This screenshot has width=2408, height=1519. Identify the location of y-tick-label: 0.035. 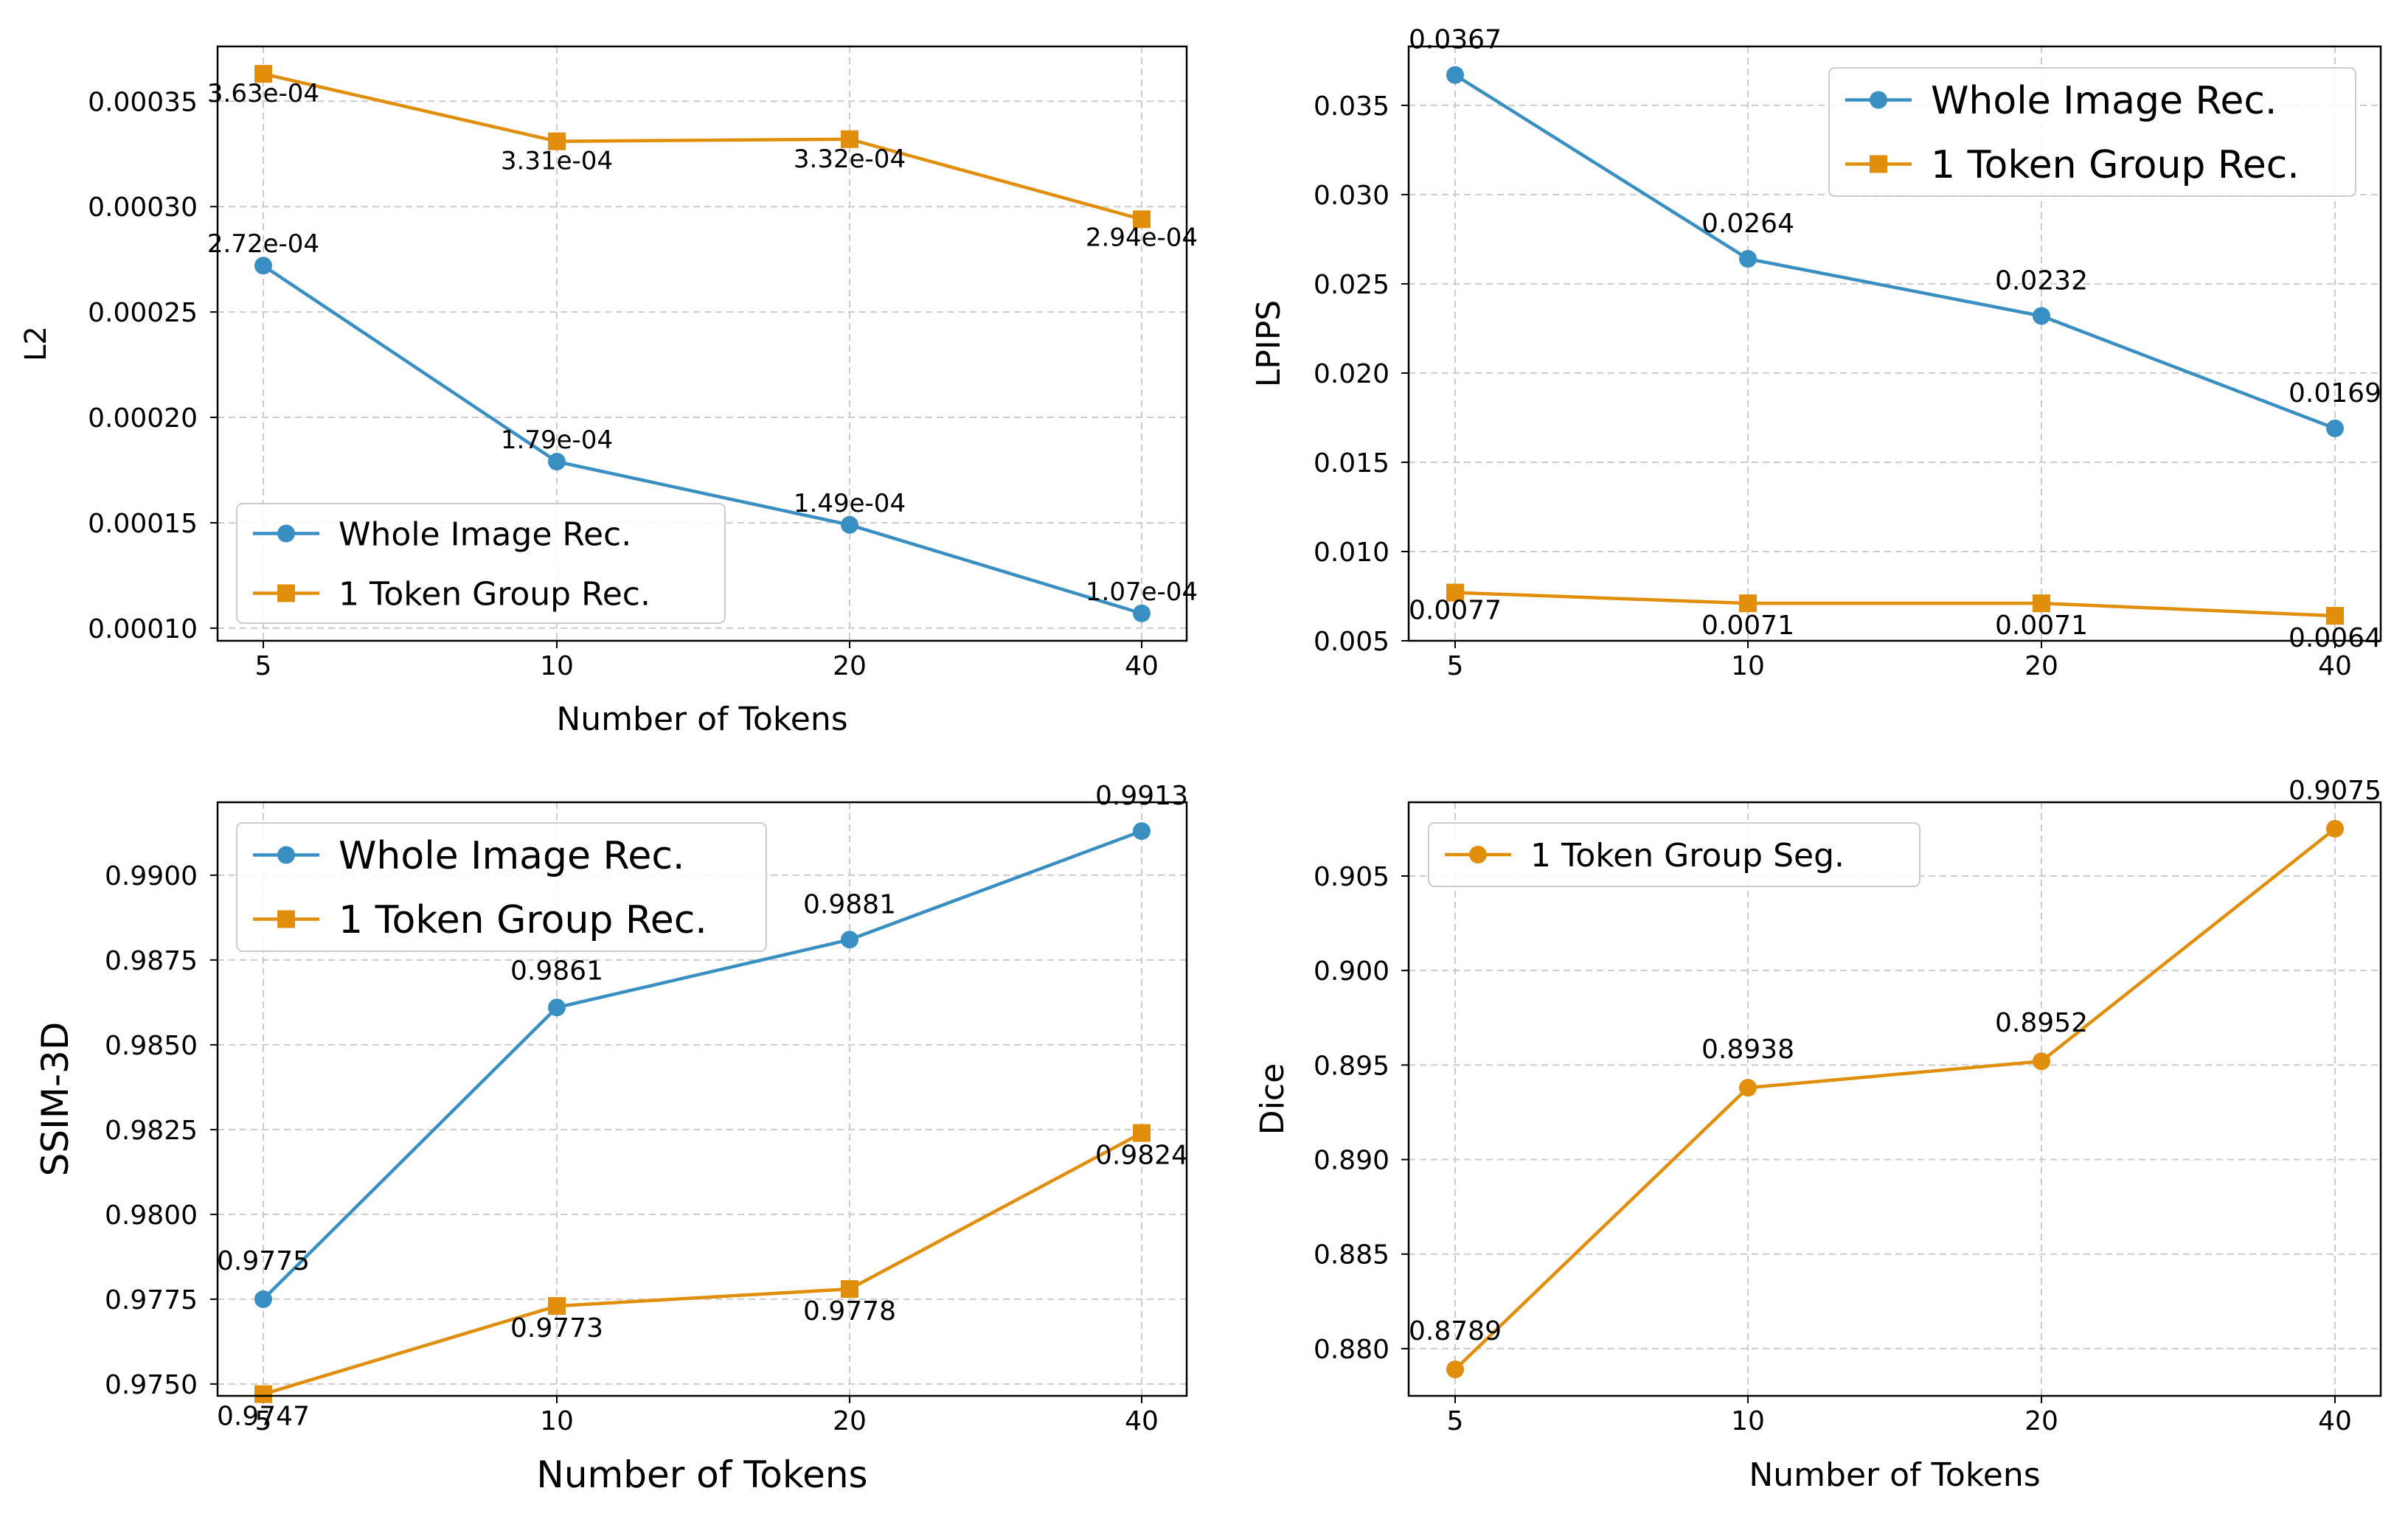
(1351, 106).